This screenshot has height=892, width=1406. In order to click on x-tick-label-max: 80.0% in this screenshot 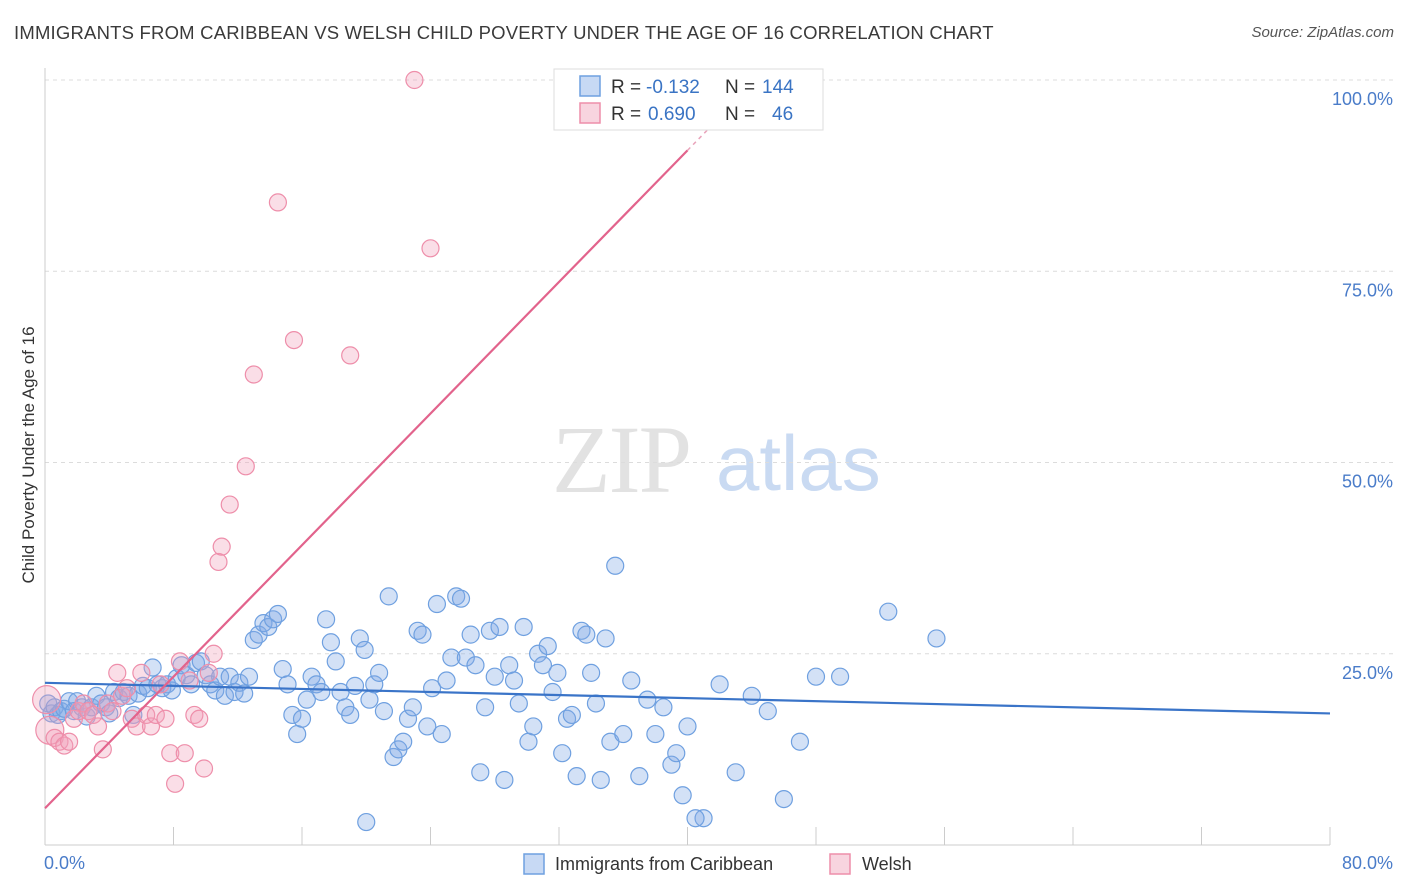, I will do `click(1367, 863)`.